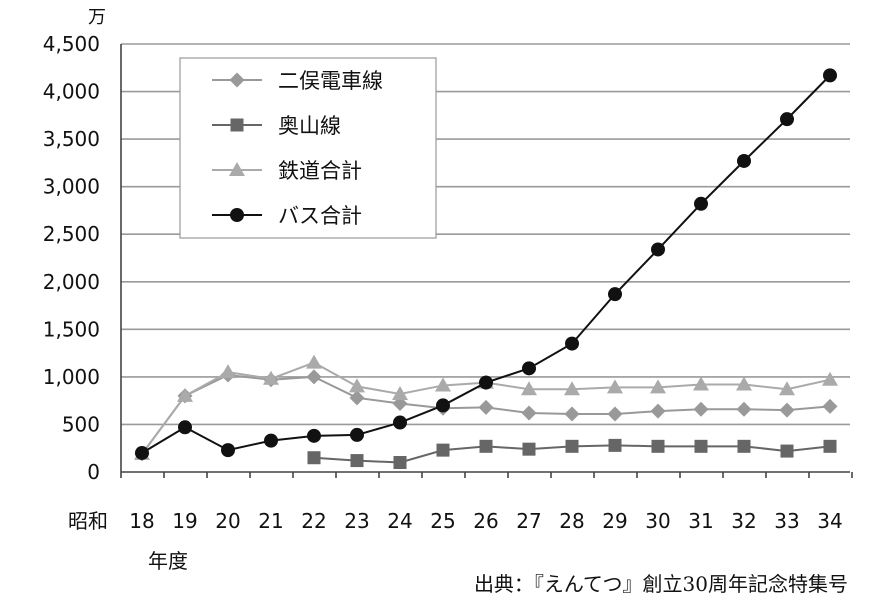 The height and width of the screenshot is (611, 883). I want to click on y-axis-unit-label: 万, so click(97, 17).